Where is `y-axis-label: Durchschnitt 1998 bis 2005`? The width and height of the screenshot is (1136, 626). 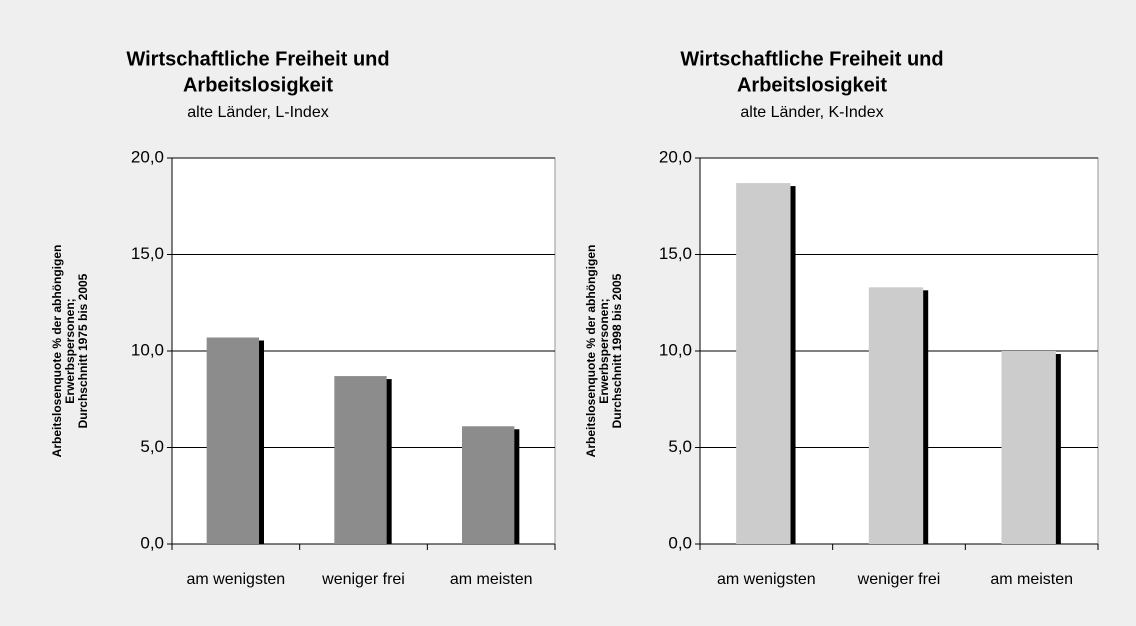
y-axis-label: Durchschnitt 1998 bis 2005 is located at coordinates (617, 350).